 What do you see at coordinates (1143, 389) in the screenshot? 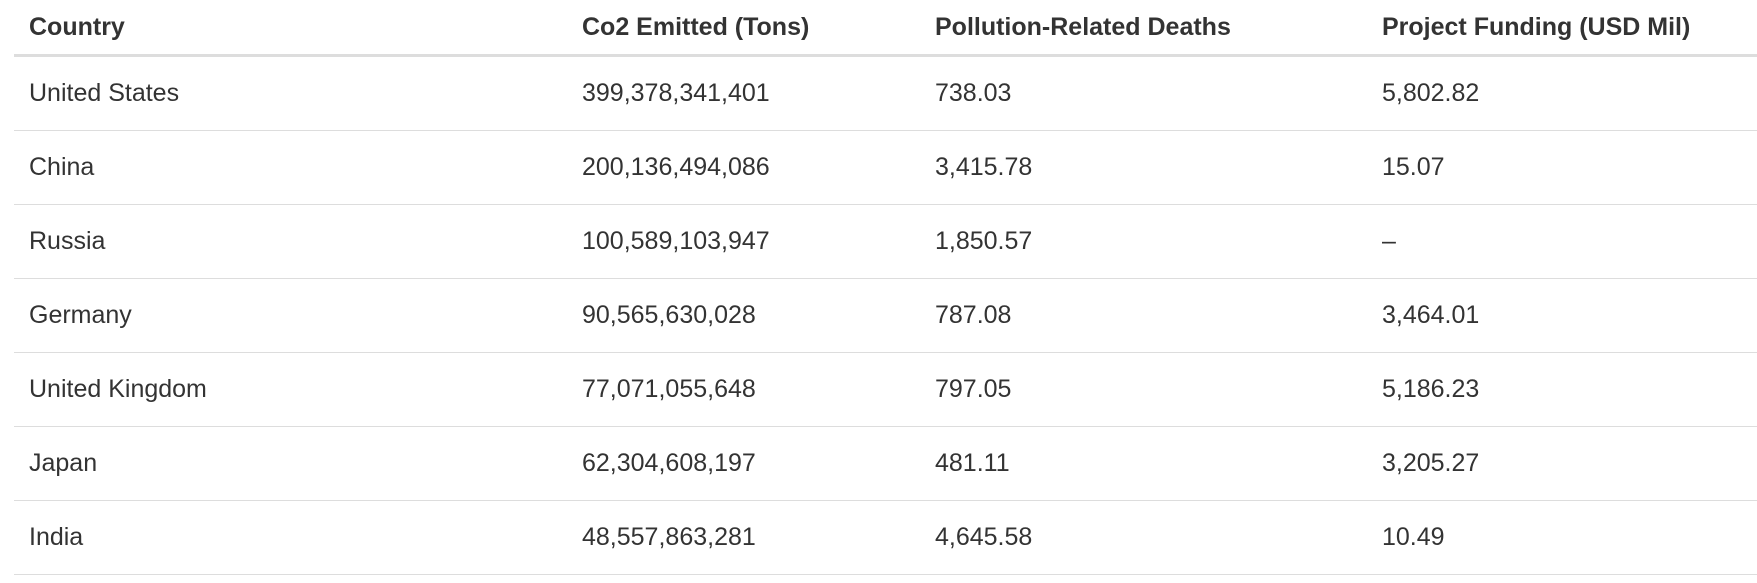
I see `cell-pollution-deaths: 797.05` at bounding box center [1143, 389].